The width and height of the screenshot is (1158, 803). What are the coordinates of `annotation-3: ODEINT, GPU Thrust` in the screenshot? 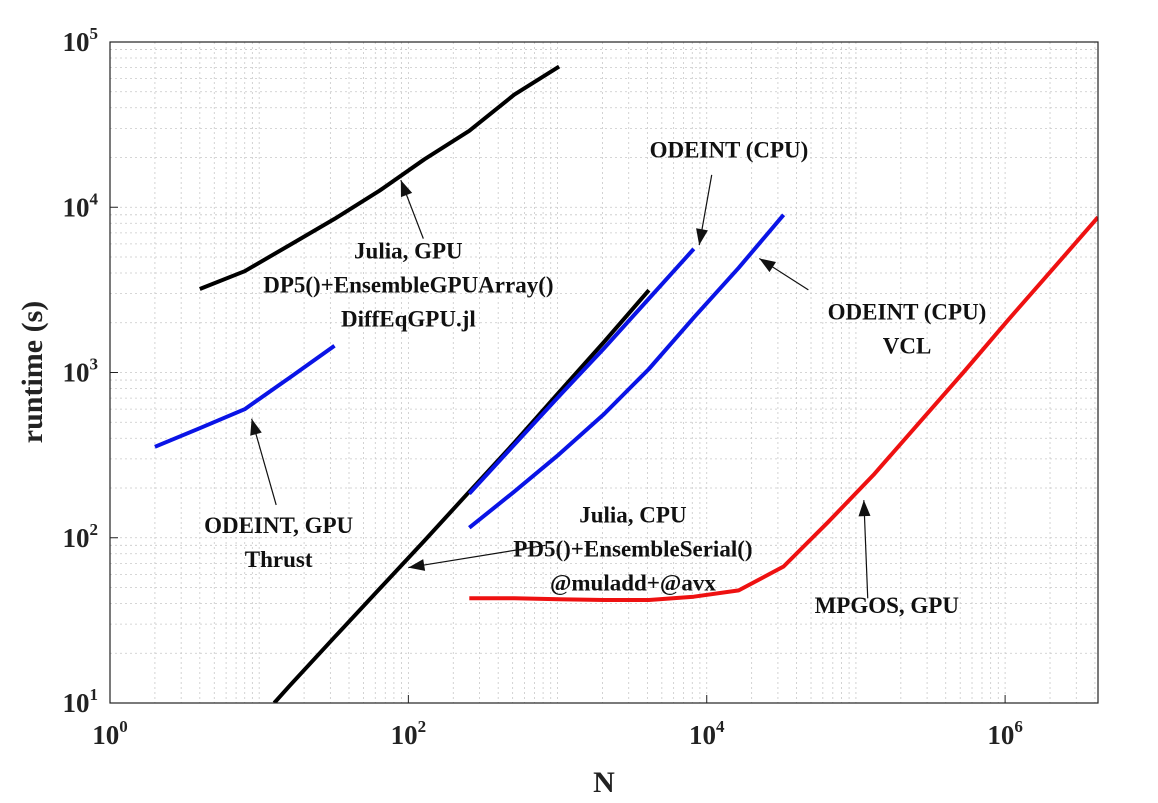 It's located at (279, 495).